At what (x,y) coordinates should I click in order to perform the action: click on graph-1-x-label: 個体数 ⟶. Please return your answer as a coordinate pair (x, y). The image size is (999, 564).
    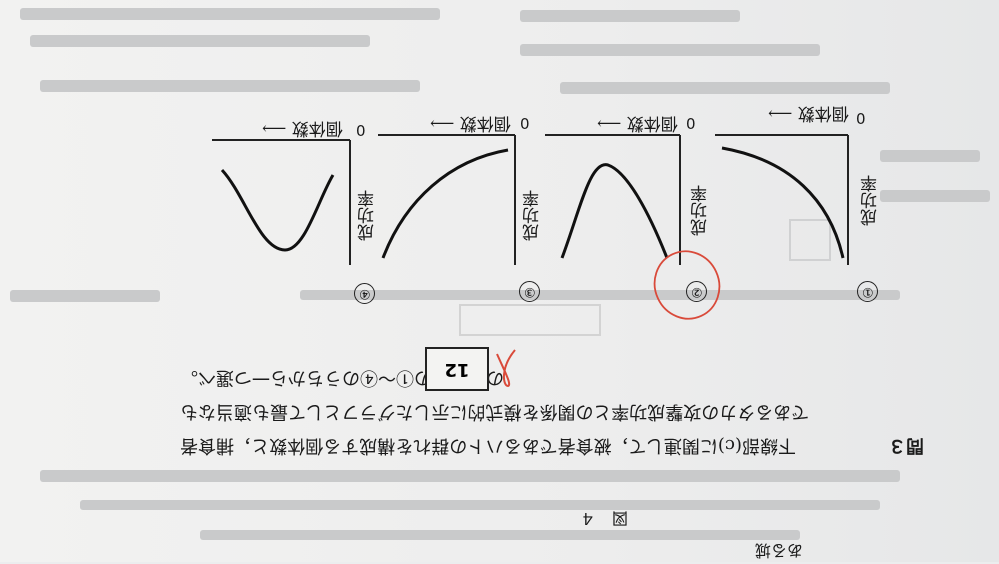
    Looking at the image, I should click on (808, 113).